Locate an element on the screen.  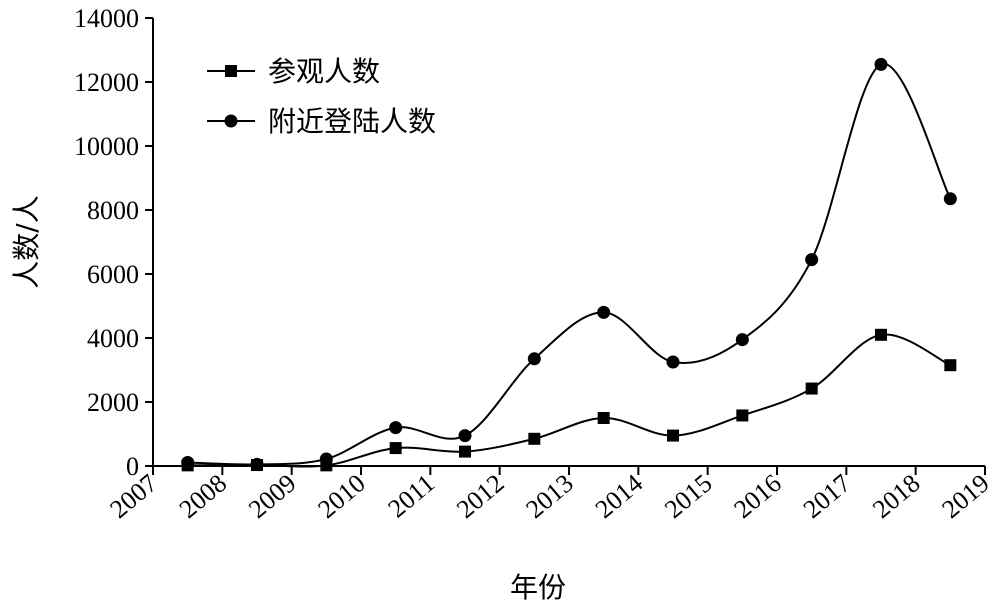
x-tick-label: 2017 is located at coordinates (827, 496).